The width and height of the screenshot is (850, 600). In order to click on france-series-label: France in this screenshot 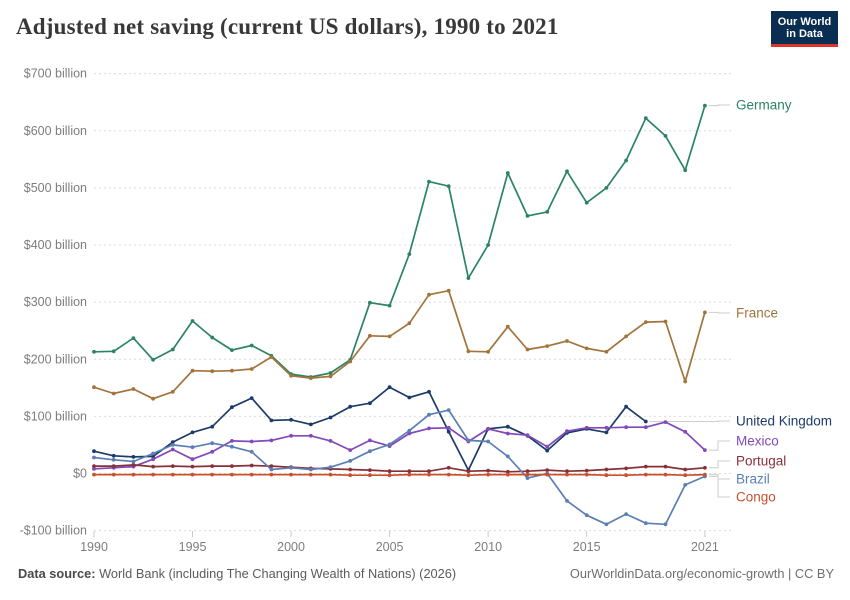, I will do `click(757, 313)`.